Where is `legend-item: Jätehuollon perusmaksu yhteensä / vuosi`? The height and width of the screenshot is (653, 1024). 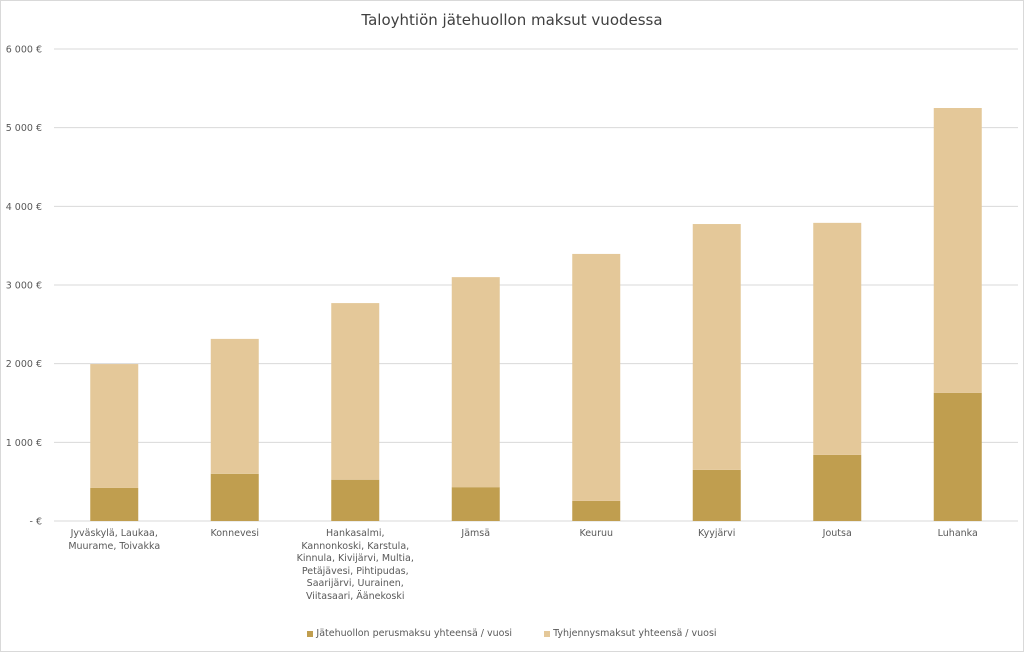 legend-item: Jätehuollon perusmaksu yhteensä / vuosi is located at coordinates (409, 633).